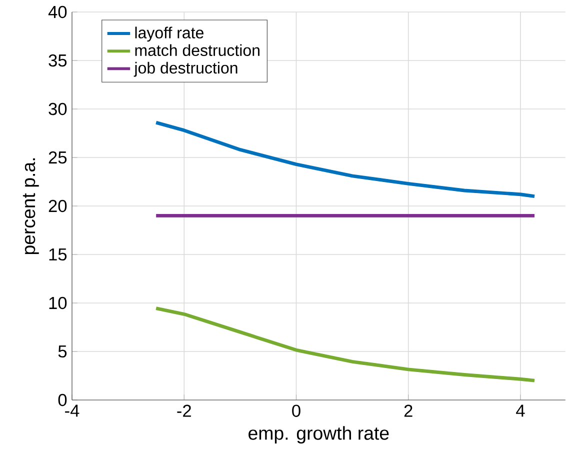  Describe the element at coordinates (62, 400) in the screenshot. I see `y-tick-label: 0` at that location.